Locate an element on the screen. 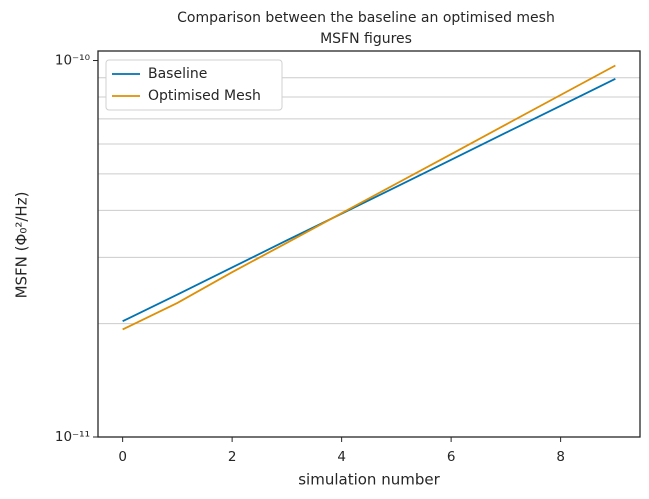 The height and width of the screenshot is (499, 649). x-axis-label: simulation number is located at coordinates (369, 480).